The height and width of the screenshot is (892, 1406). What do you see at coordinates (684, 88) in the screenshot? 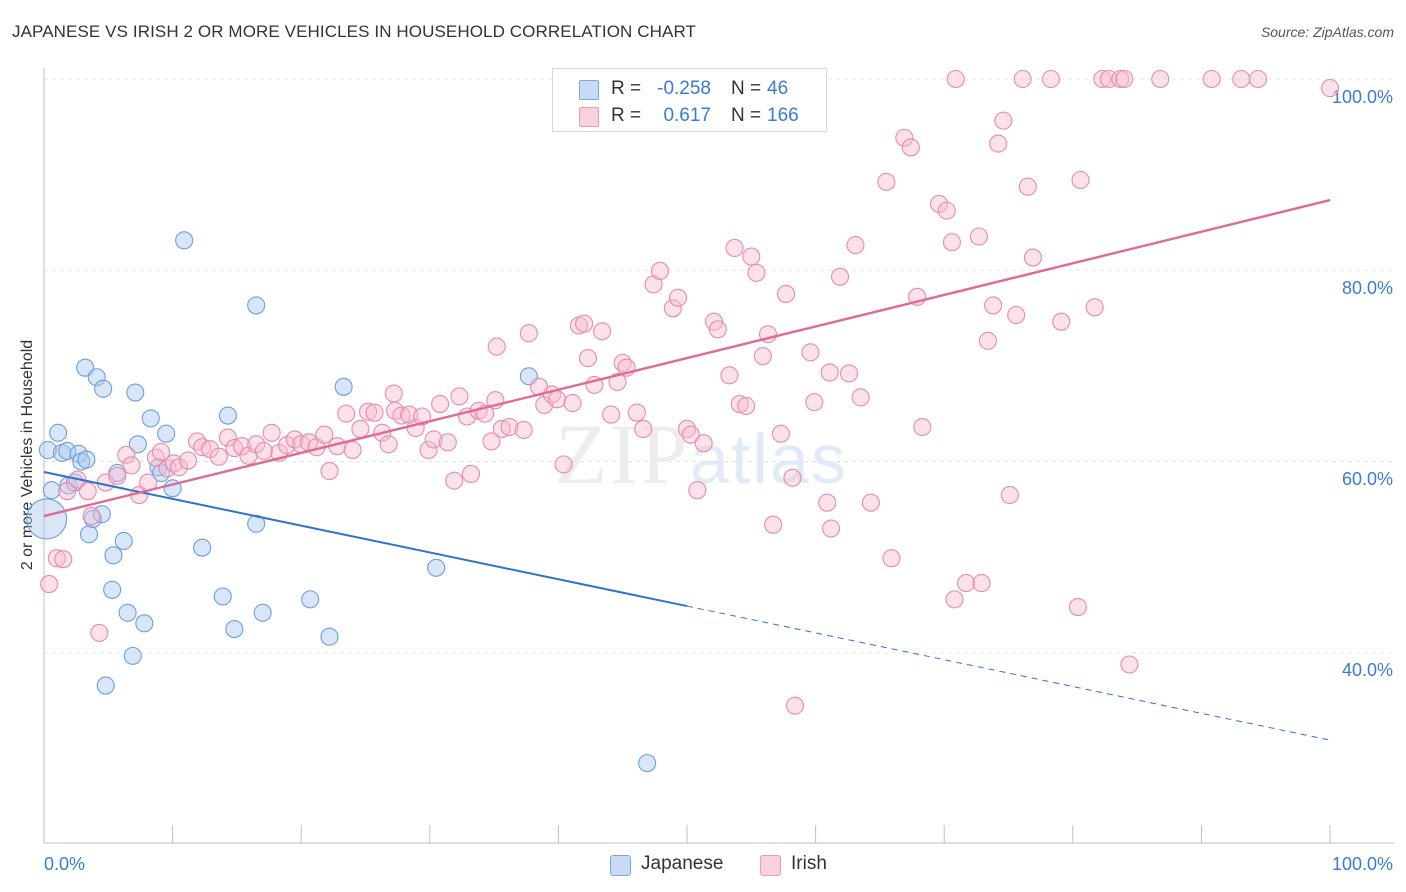
I see `legend-r-value: -0.258` at bounding box center [684, 88].